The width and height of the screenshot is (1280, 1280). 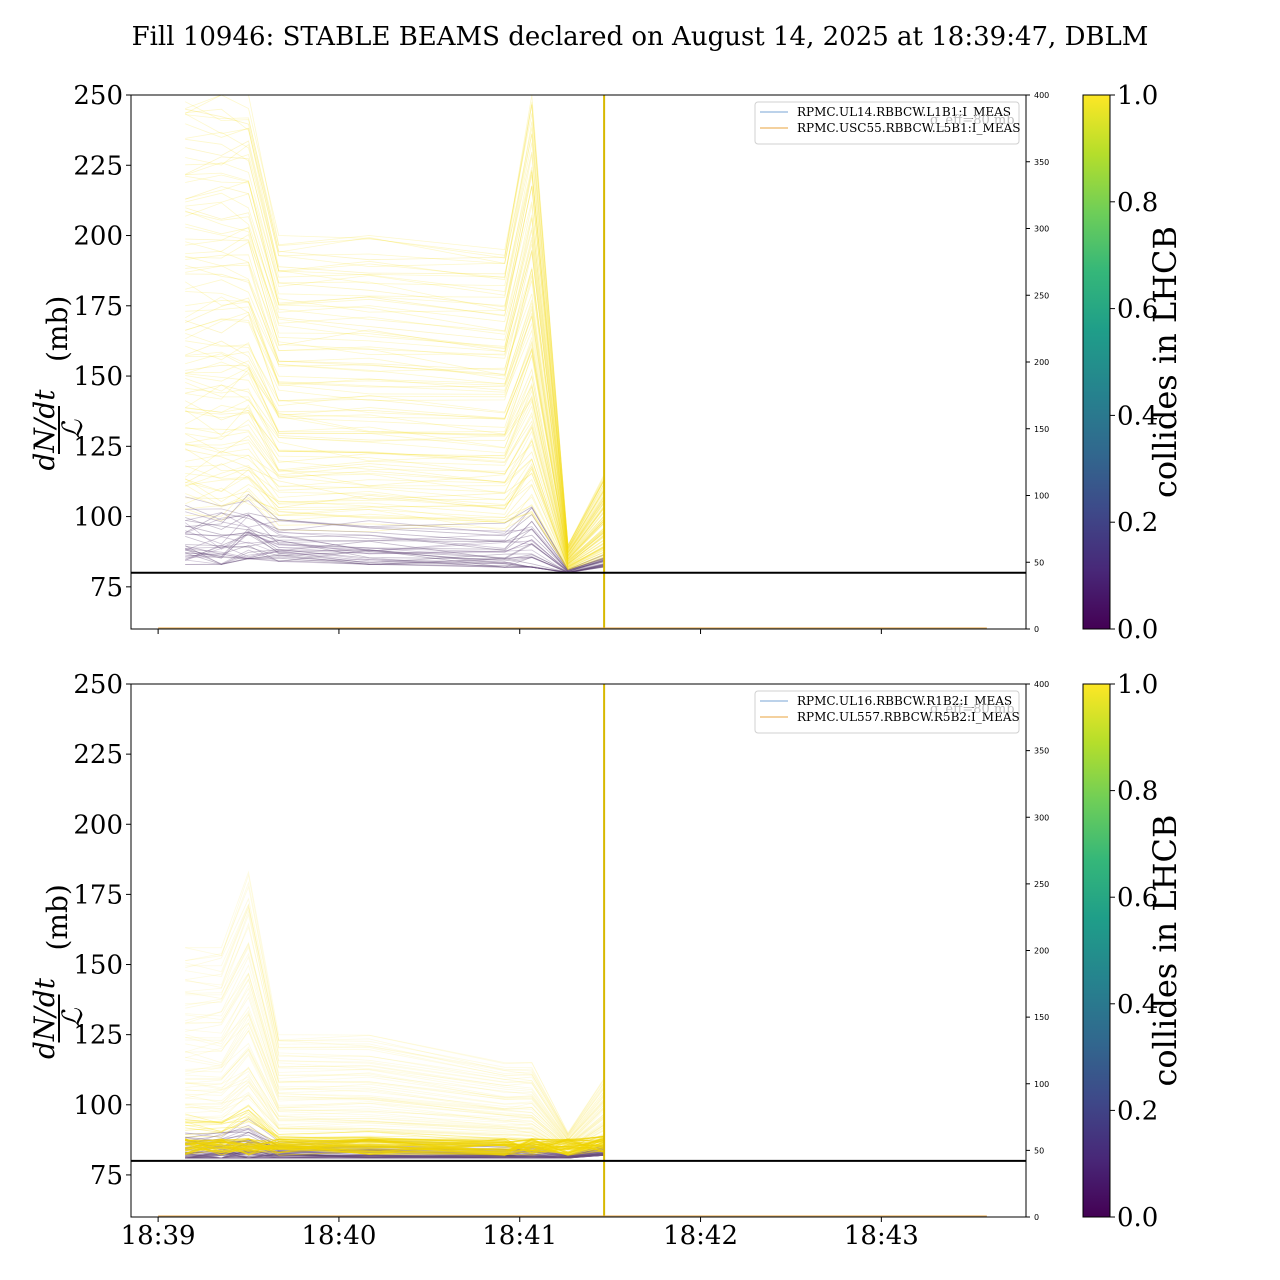 What do you see at coordinates (106, 1176) in the screenshot?
I see `y-tick-label: 75` at bounding box center [106, 1176].